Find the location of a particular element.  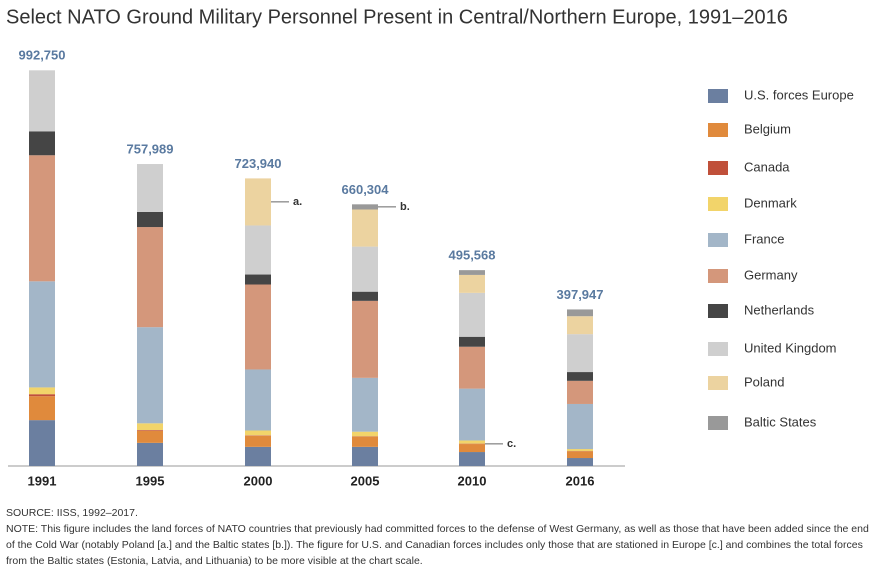

total-label: 992,750 is located at coordinates (42, 55).